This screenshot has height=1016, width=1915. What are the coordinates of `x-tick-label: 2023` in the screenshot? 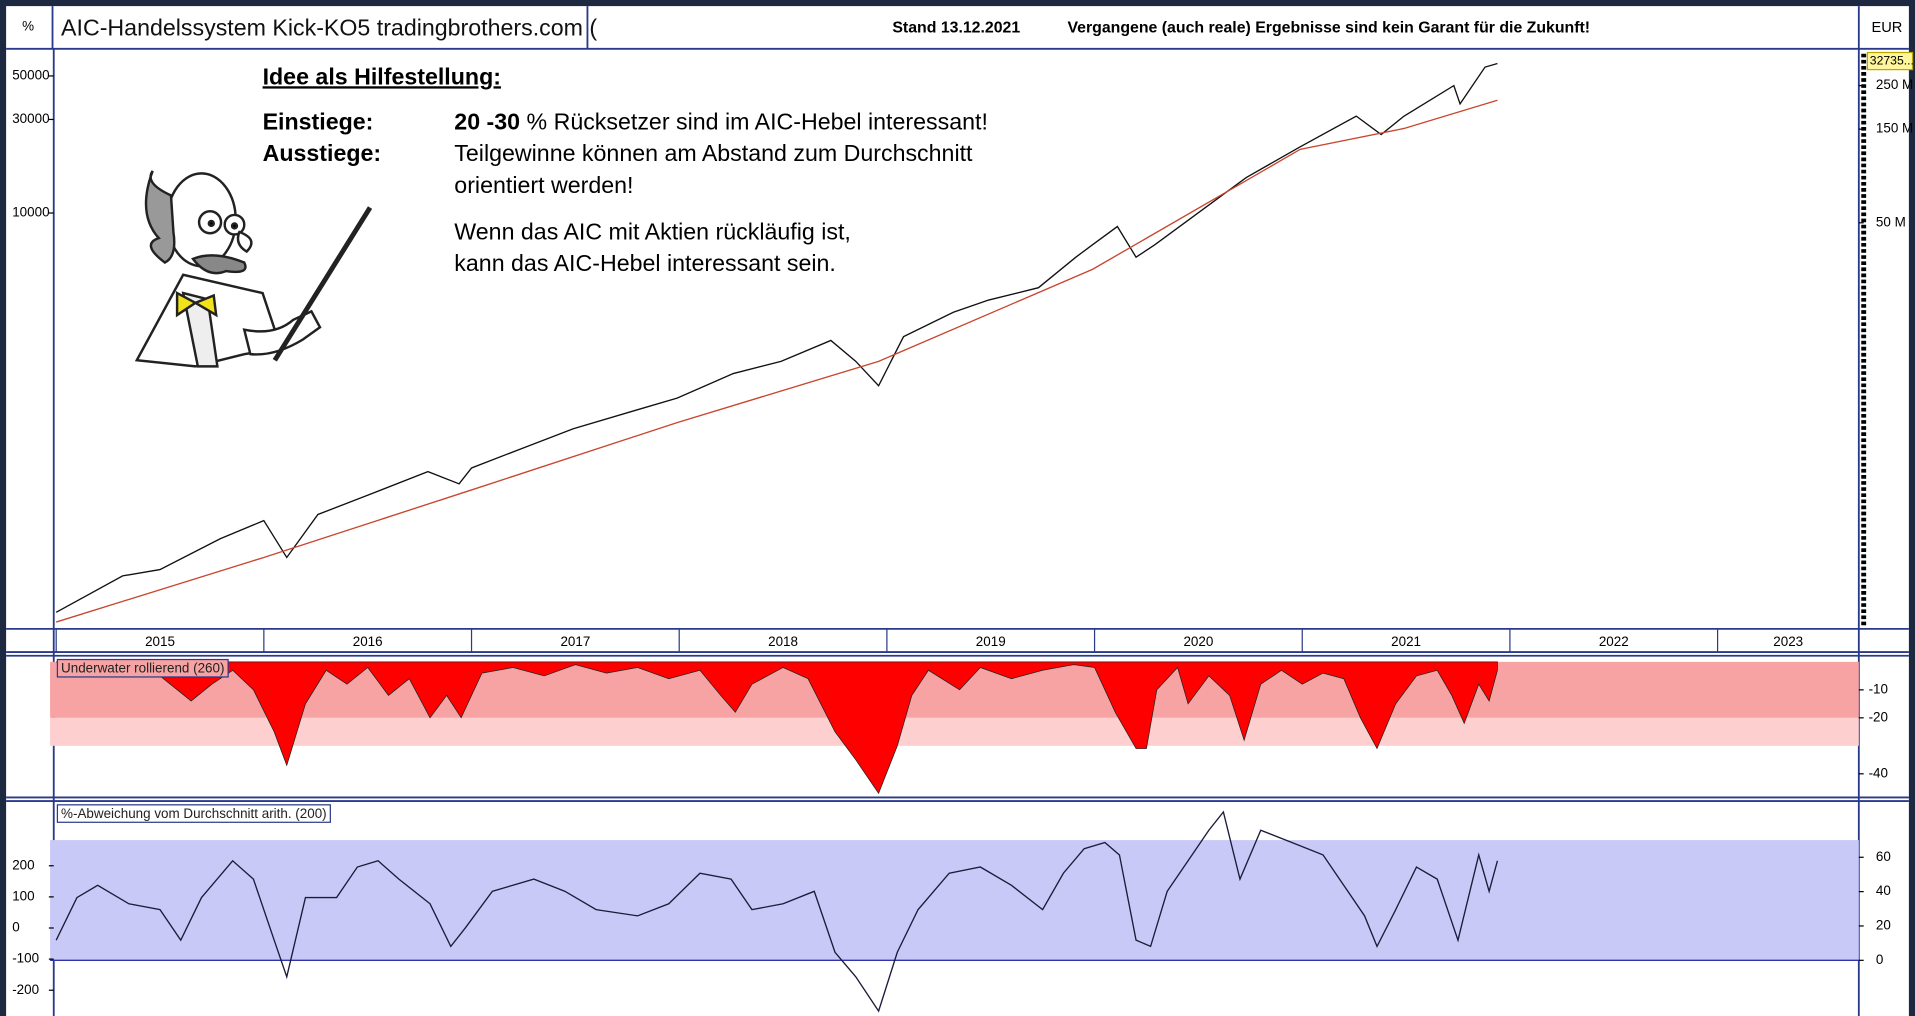 It's located at (1788, 641).